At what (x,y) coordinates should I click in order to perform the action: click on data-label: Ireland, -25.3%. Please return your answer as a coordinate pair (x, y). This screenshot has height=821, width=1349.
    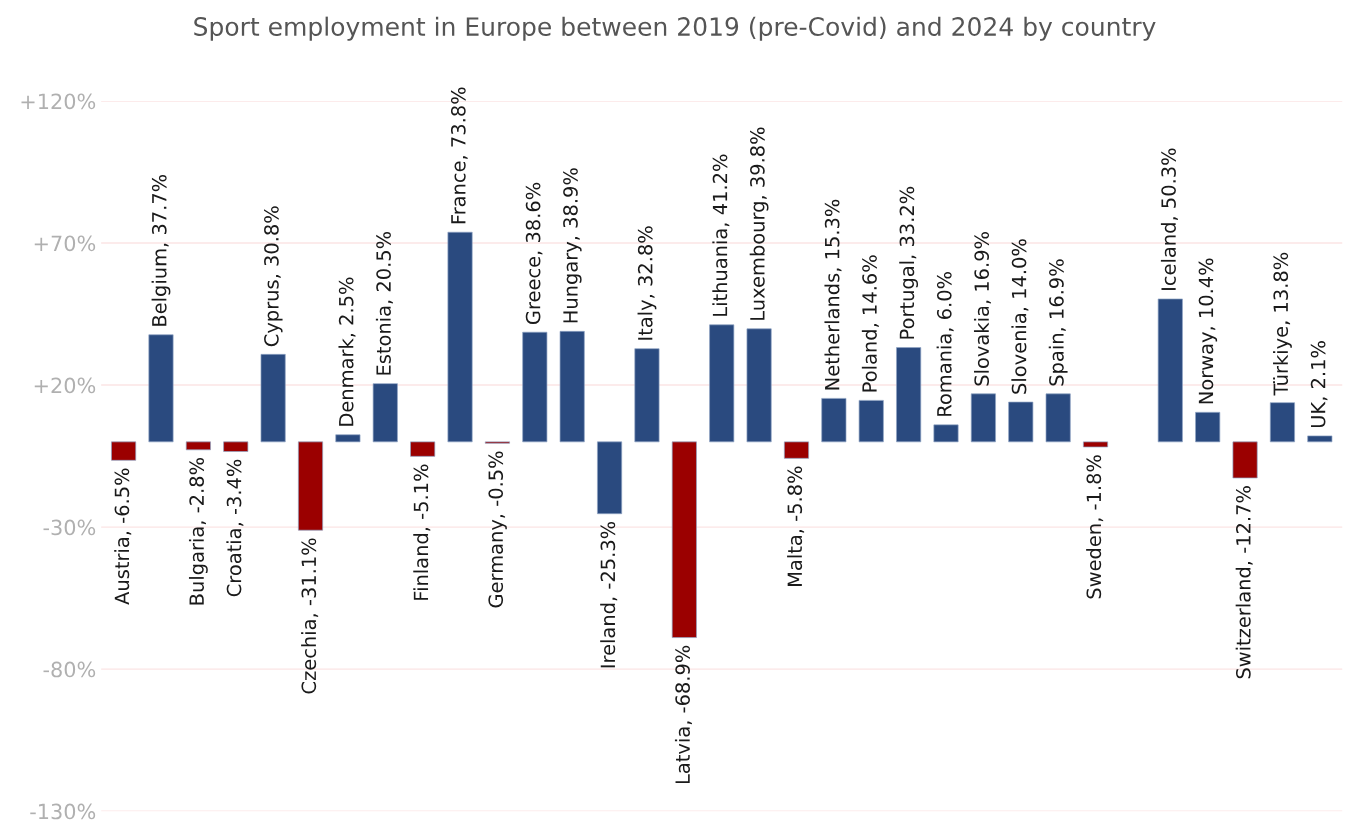
    Looking at the image, I should click on (609, 594).